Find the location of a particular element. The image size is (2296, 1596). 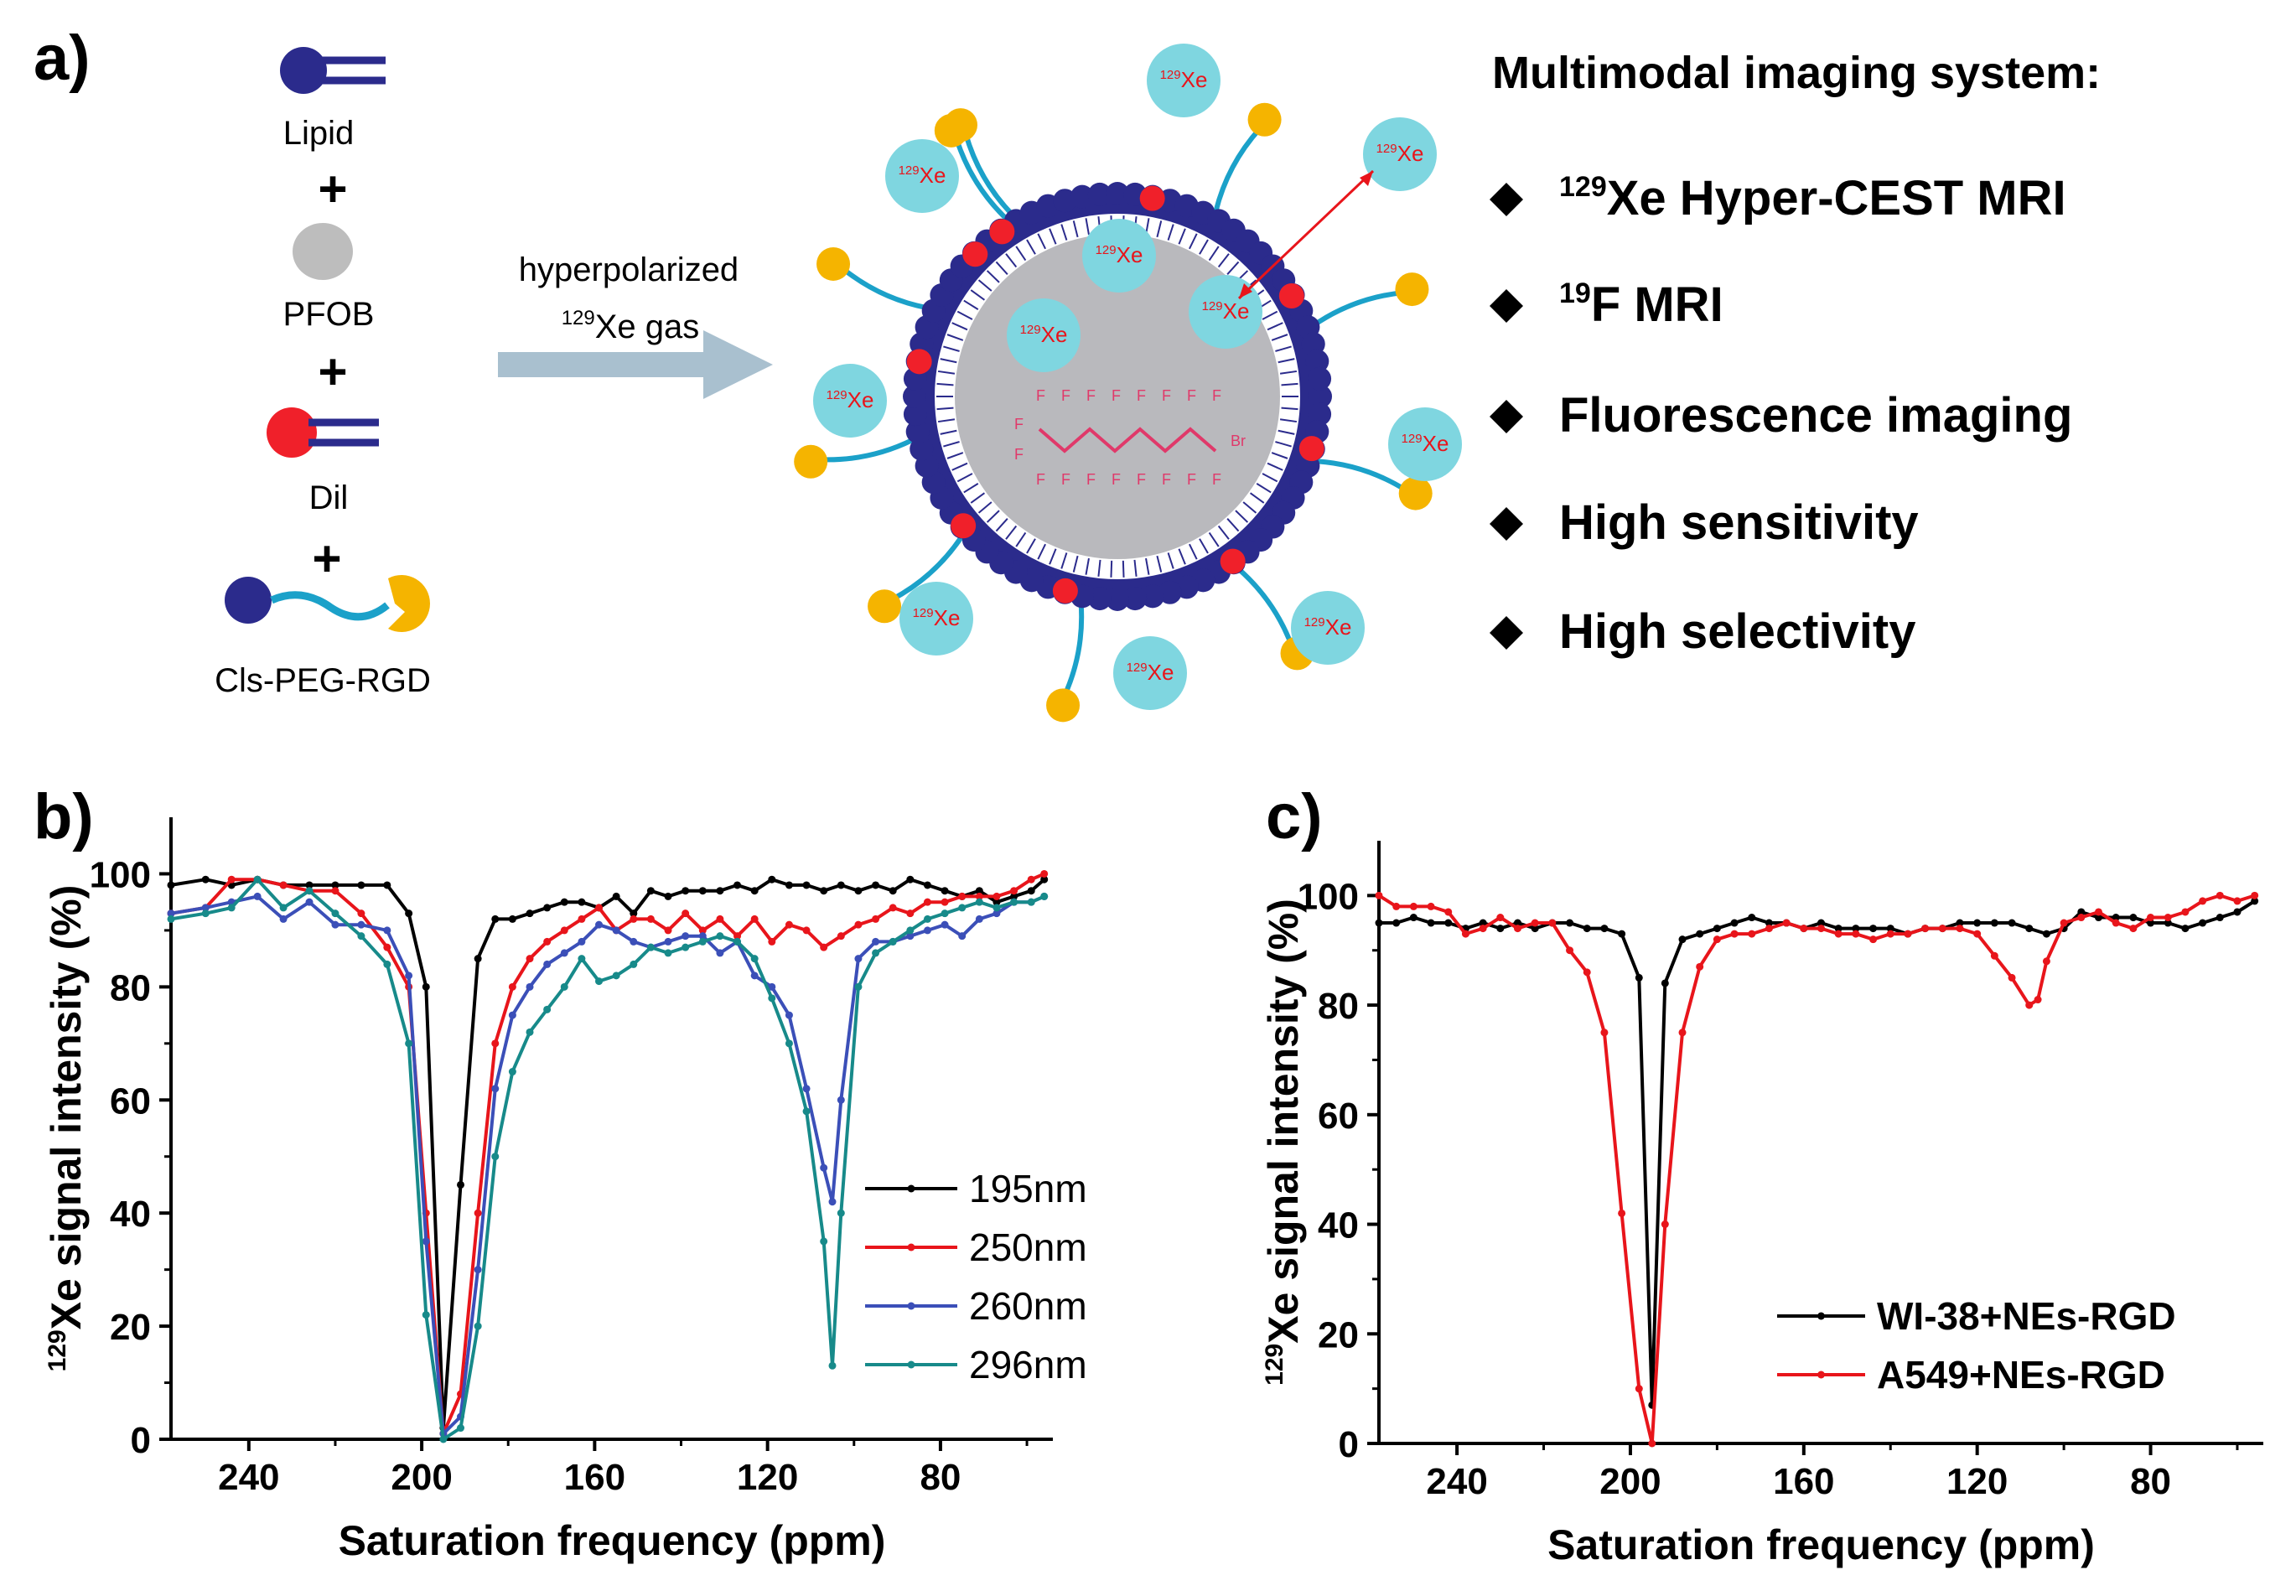

peg-chain is located at coordinates (884, 288).